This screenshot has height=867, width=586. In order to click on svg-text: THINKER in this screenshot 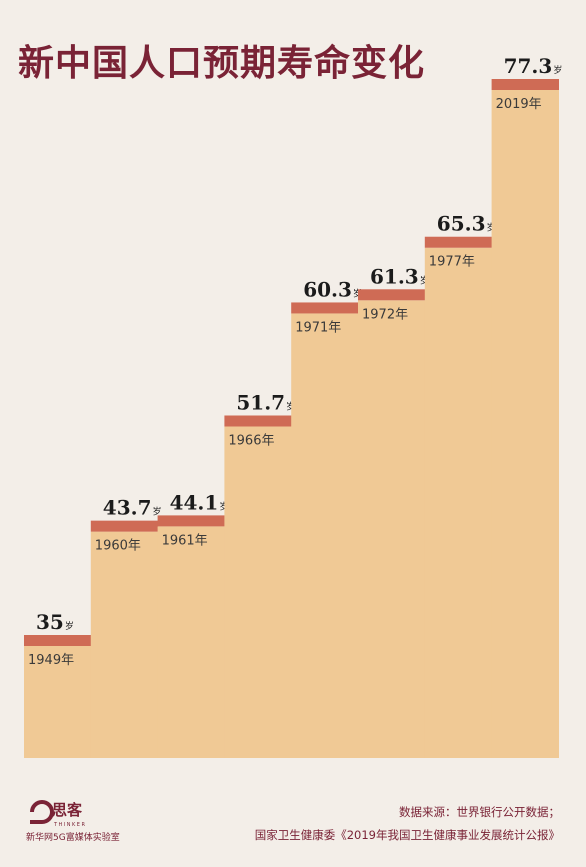, I will do `click(69, 825)`.